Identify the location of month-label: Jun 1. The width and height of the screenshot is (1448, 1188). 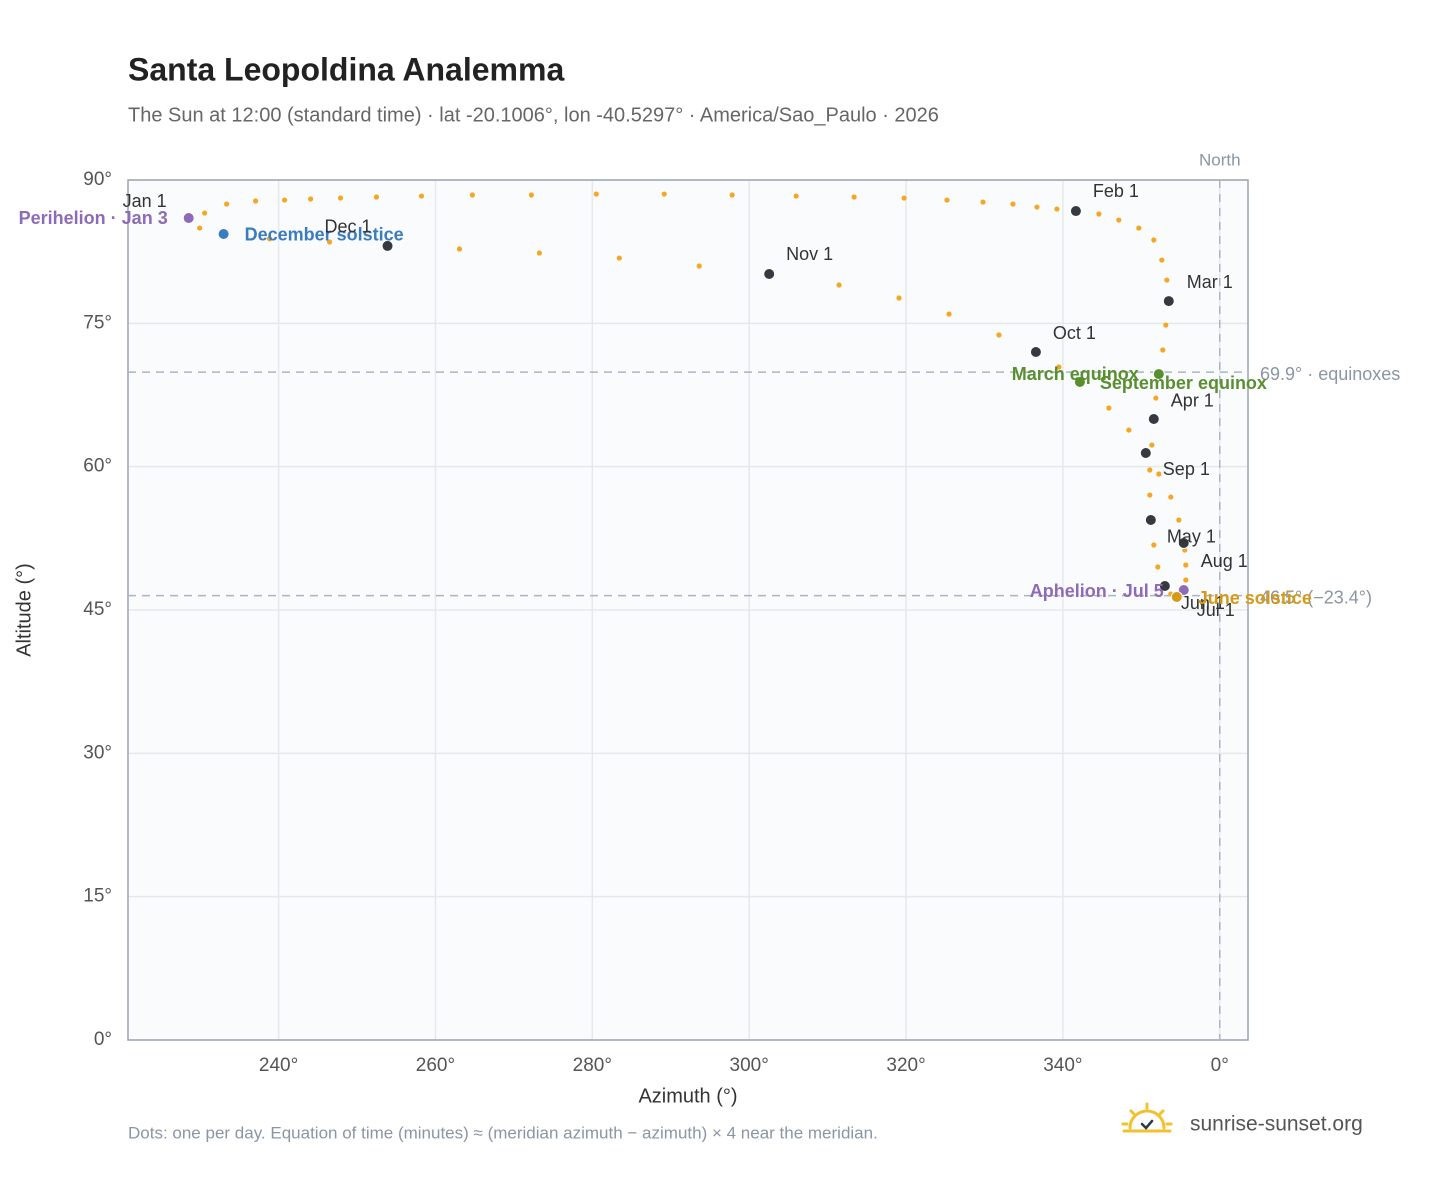
(1203, 603).